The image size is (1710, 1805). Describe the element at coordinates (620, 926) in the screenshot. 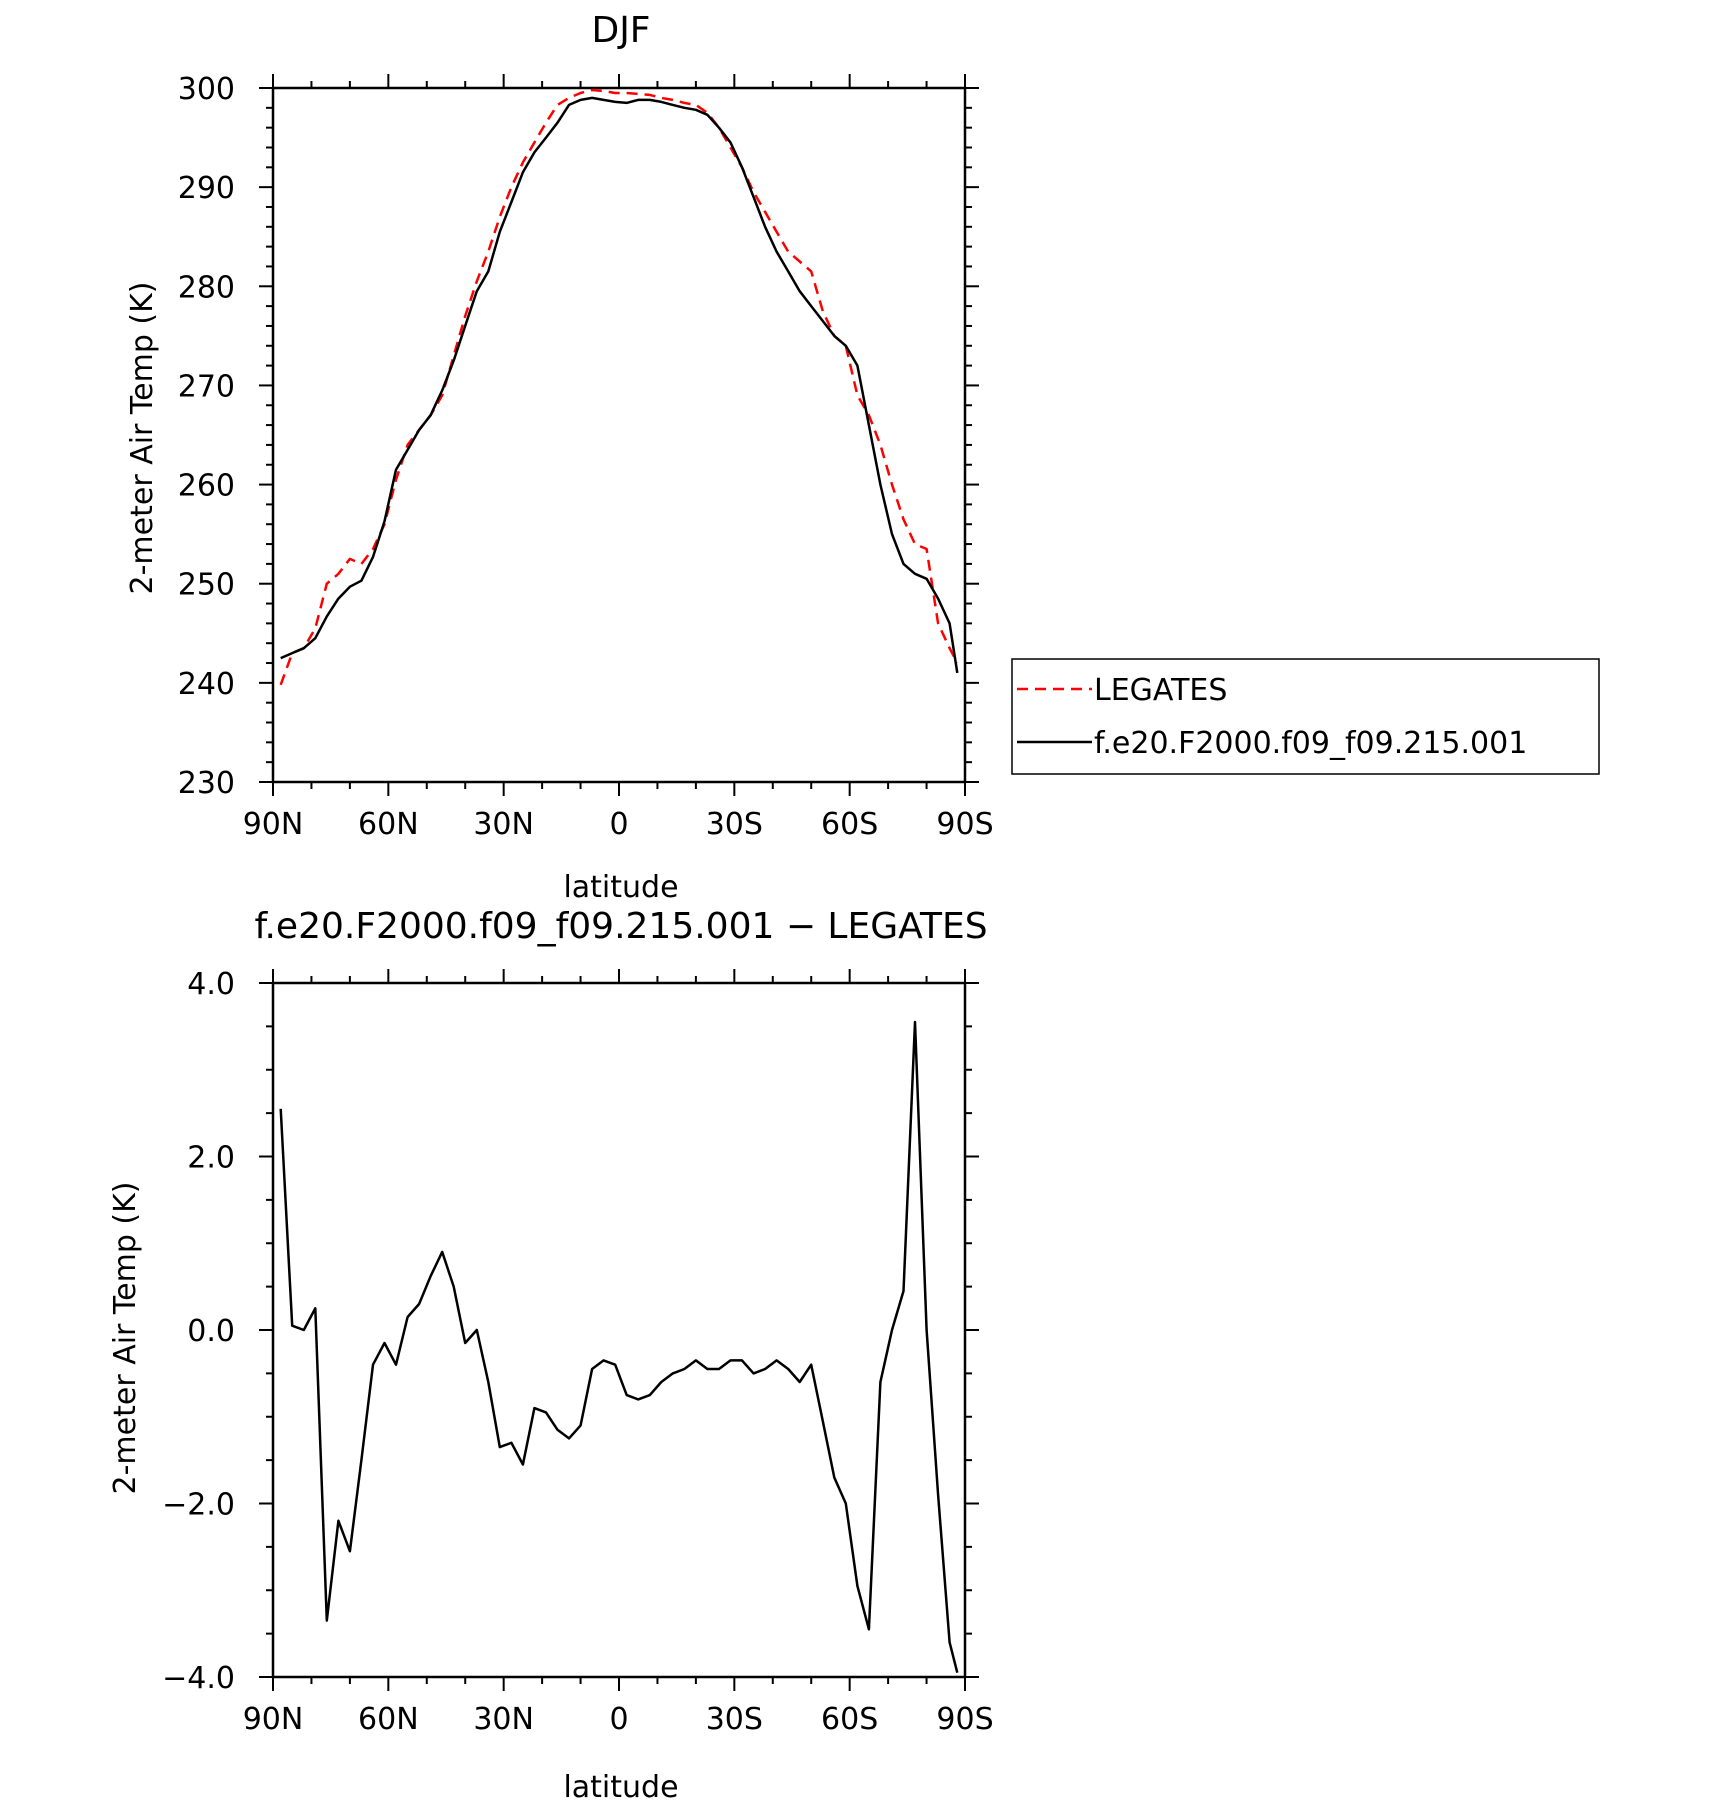

I see `bottom-chart-title: f.e20.F2000.f09_f09.215.001 − LEGATES` at that location.